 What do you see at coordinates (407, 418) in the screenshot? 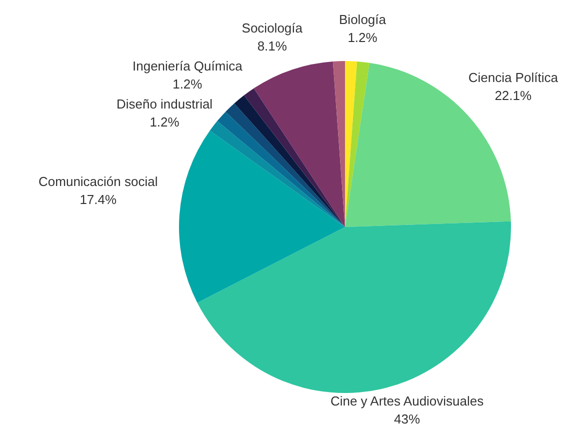
I see `data-label: 43%` at bounding box center [407, 418].